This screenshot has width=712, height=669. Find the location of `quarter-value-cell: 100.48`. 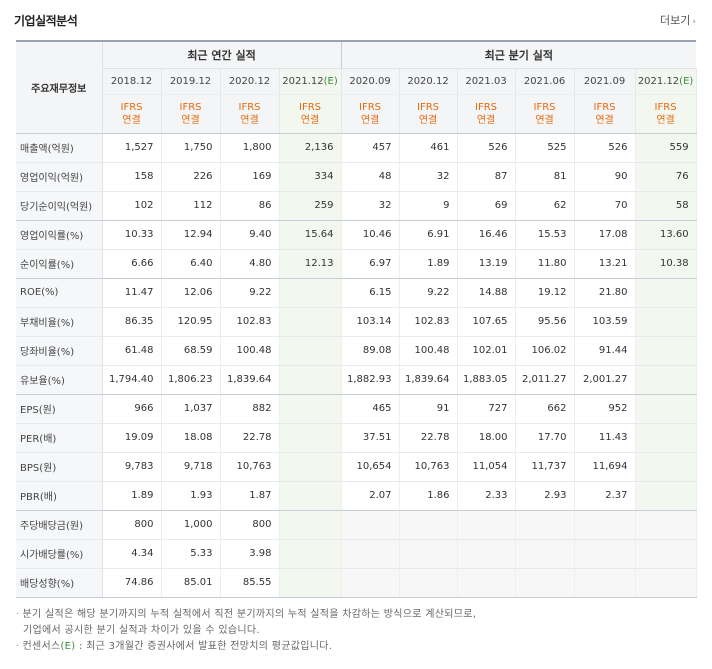

quarter-value-cell: 100.48 is located at coordinates (428, 351).